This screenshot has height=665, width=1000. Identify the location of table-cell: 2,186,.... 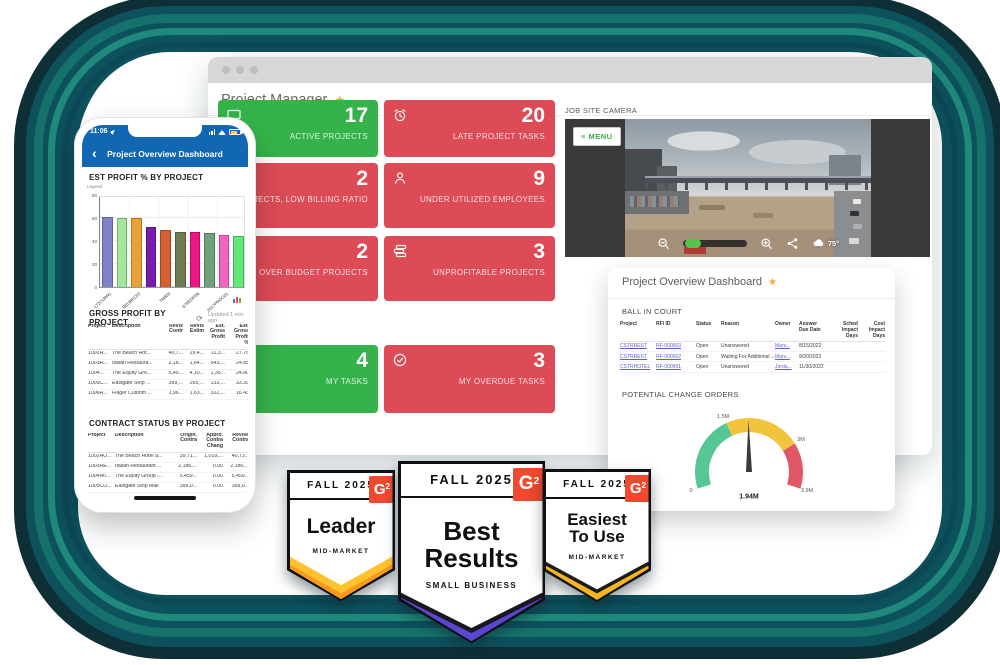
(187, 467).